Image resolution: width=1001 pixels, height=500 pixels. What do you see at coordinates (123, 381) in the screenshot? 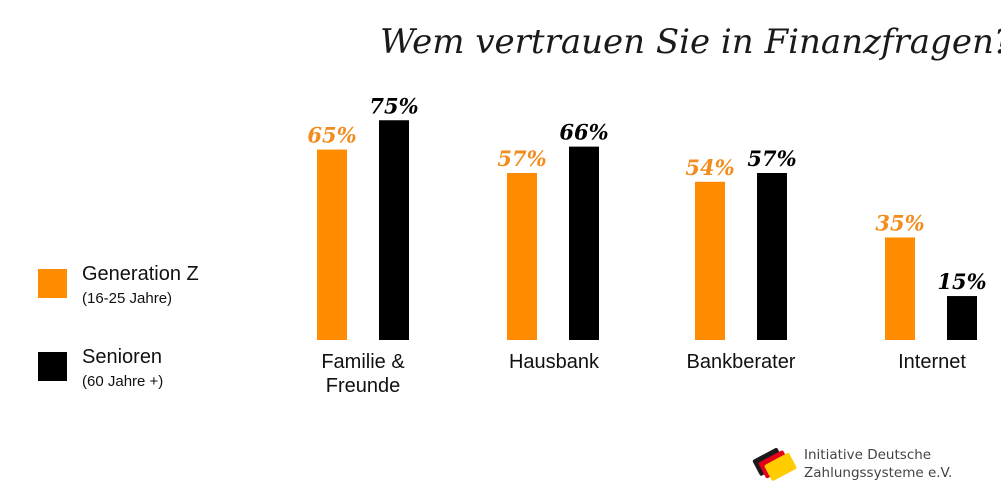
I see `legend-sublabel-senioren: (60 Jahre +)` at bounding box center [123, 381].